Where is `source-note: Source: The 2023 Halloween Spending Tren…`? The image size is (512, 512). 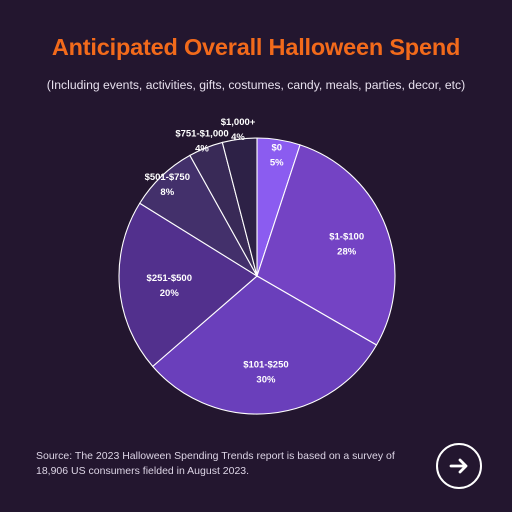
source-note: Source: The 2023 Halloween Spending Tren… is located at coordinates (215, 463).